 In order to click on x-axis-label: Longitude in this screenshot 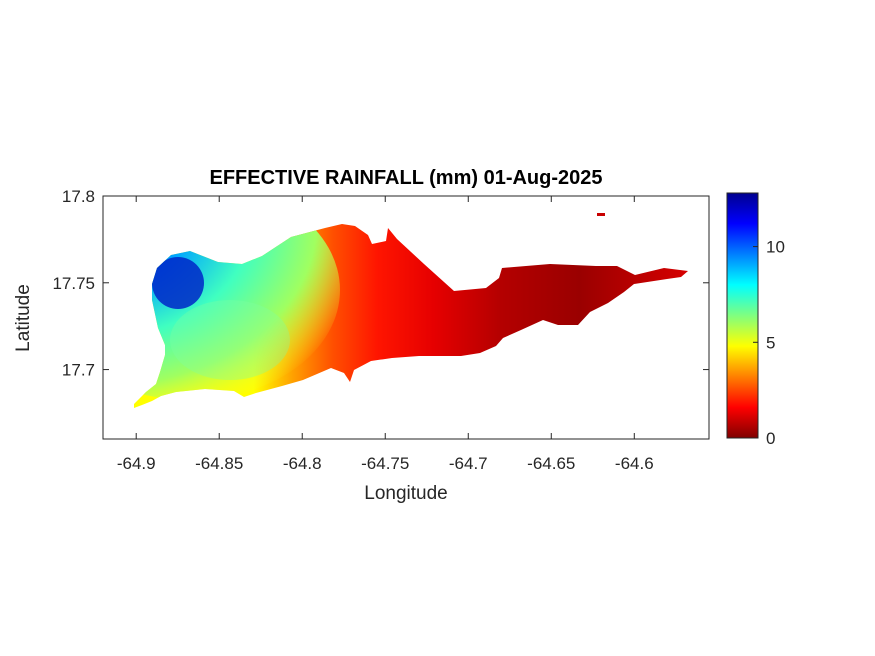, I will do `click(405, 493)`.